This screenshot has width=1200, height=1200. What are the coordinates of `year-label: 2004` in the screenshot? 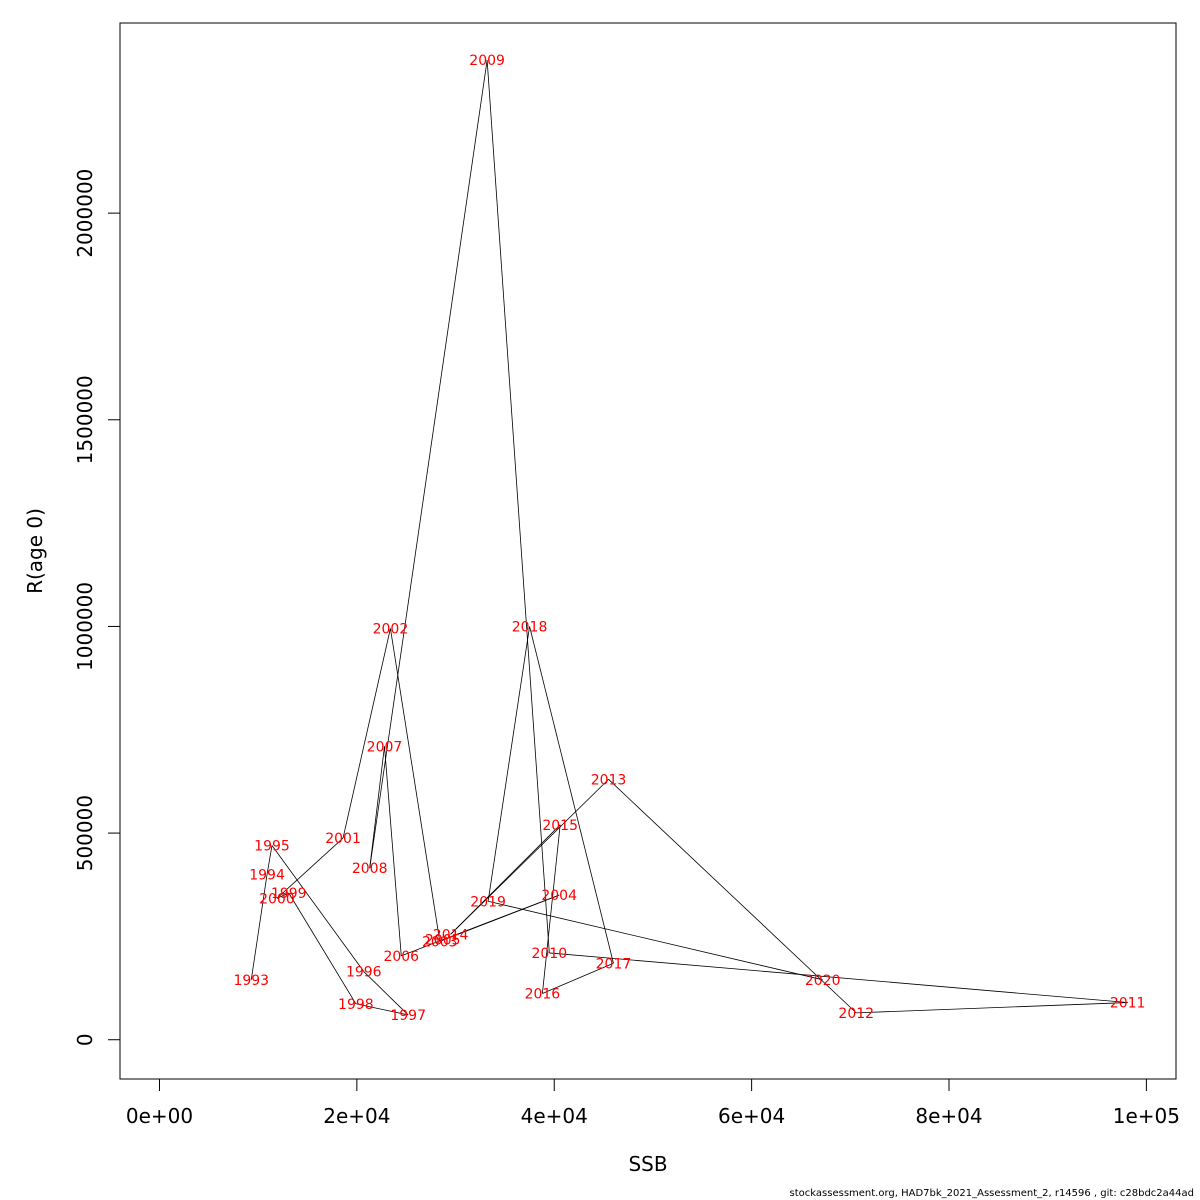 It's located at (559, 896).